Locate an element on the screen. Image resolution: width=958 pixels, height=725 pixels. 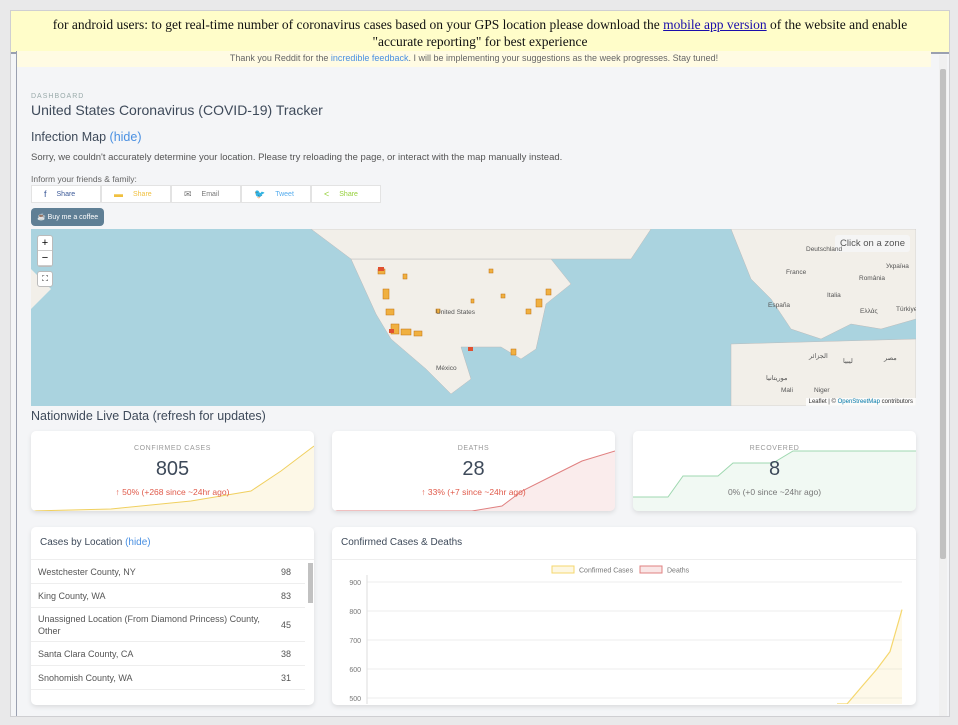
buy-coffee-button: ☕ Buy me a coffee is located at coordinates (68, 217).